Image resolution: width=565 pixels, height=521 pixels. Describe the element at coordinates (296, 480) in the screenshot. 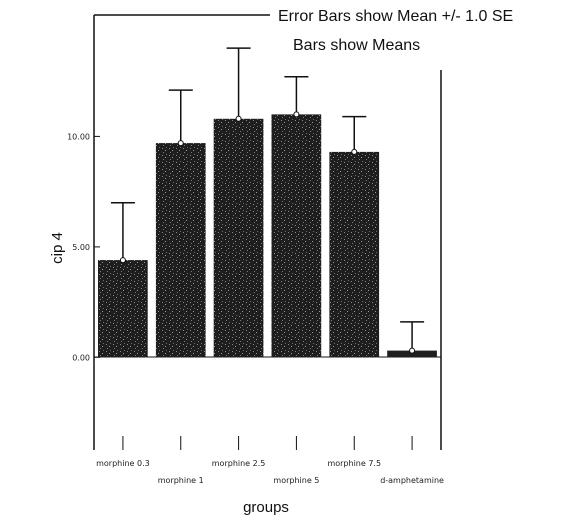

I see `x-tick-label-4: morphine 5` at that location.